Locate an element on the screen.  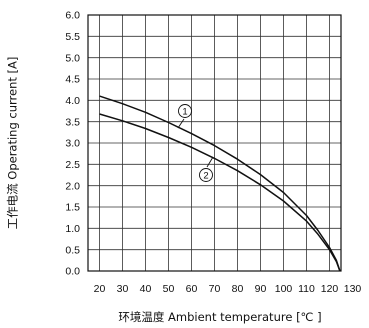
x-tick-label: 120 is located at coordinates (330, 289).